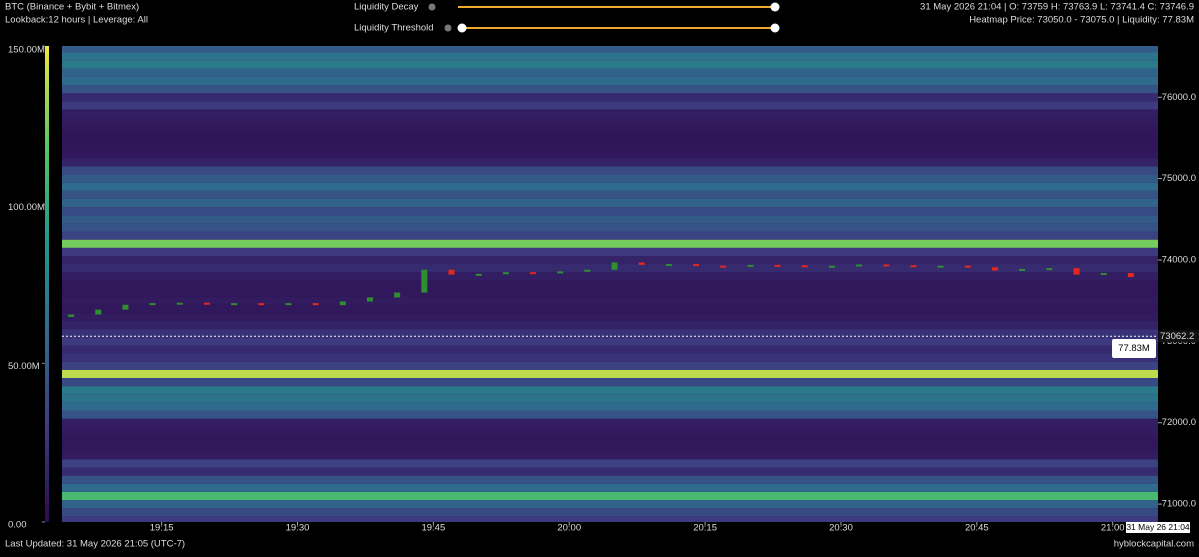 The width and height of the screenshot is (1199, 557). What do you see at coordinates (394, 28) in the screenshot?
I see `slider-label: Liquidity Threshold` at bounding box center [394, 28].